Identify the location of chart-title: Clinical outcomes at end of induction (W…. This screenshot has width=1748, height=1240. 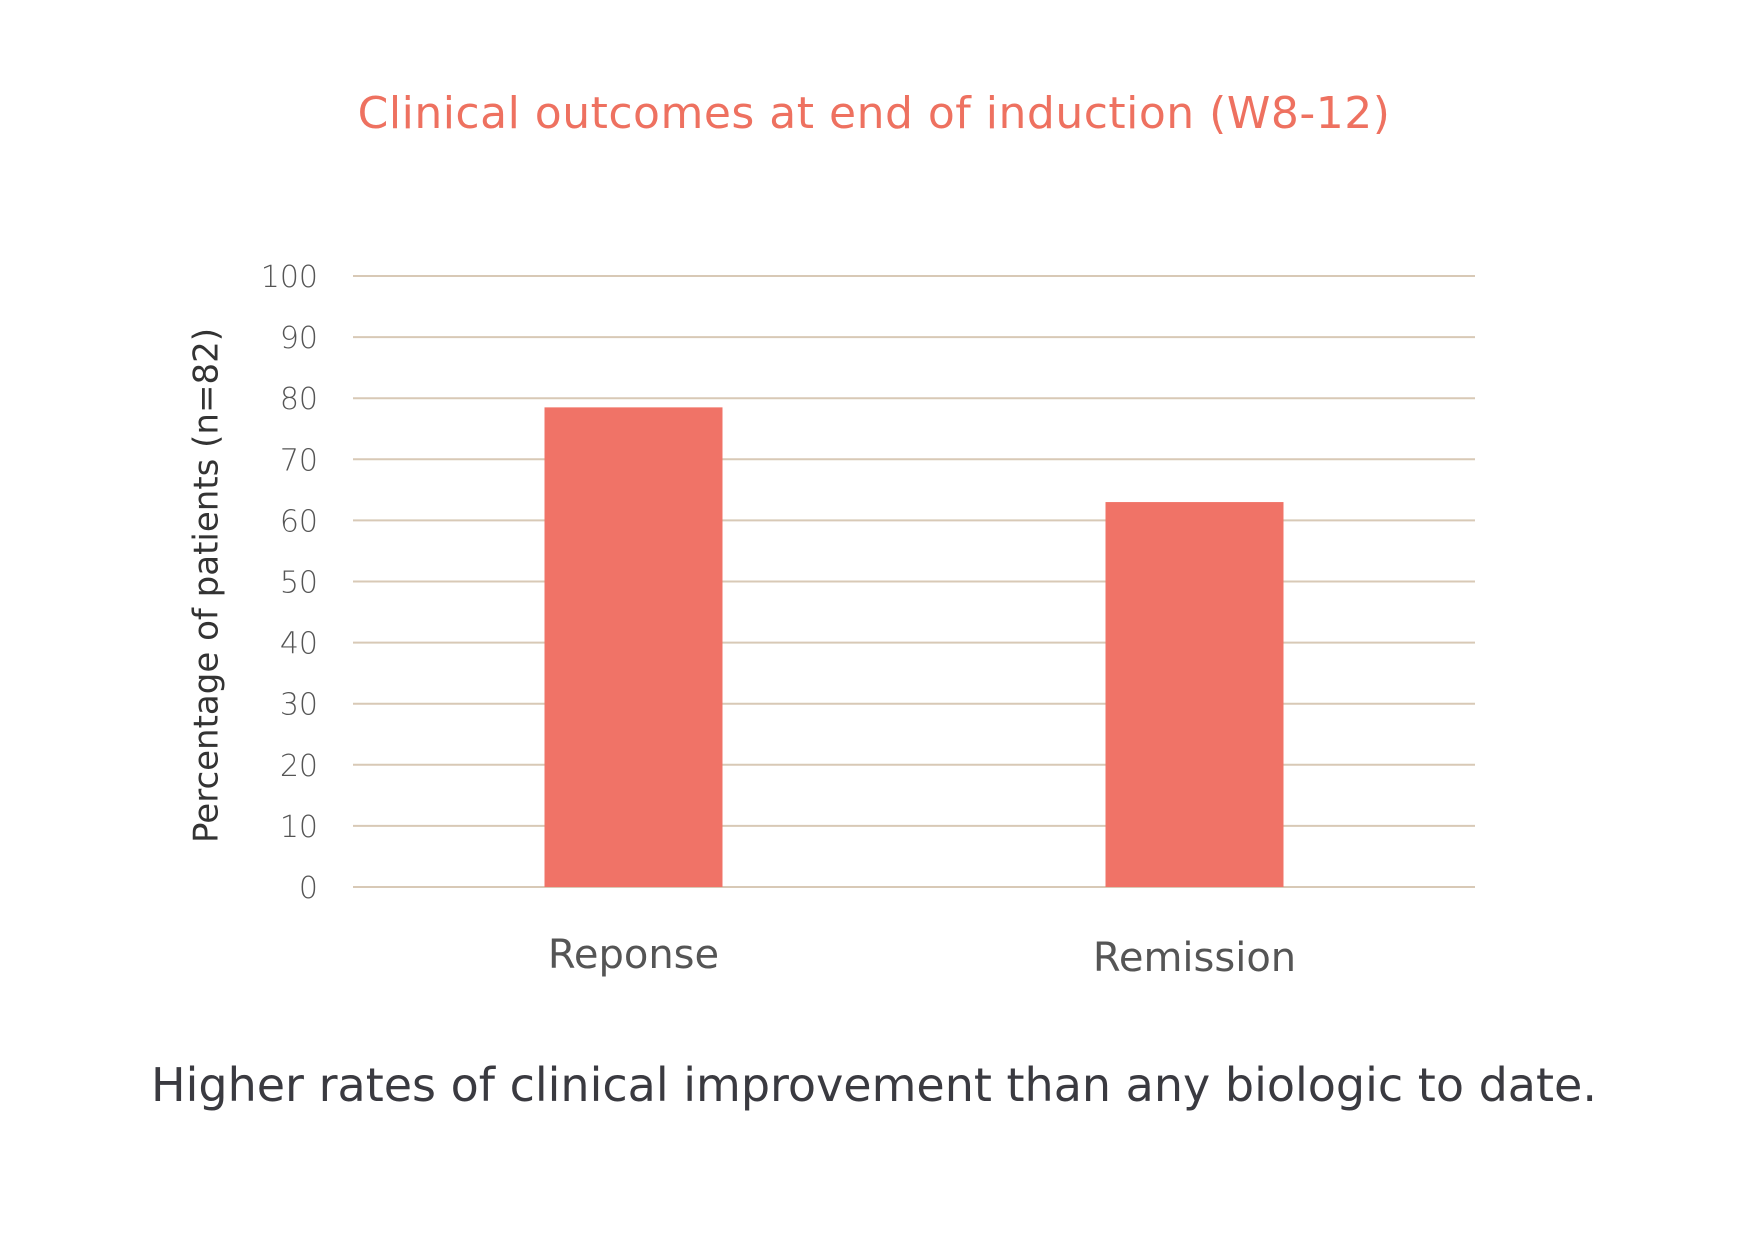
(874, 113).